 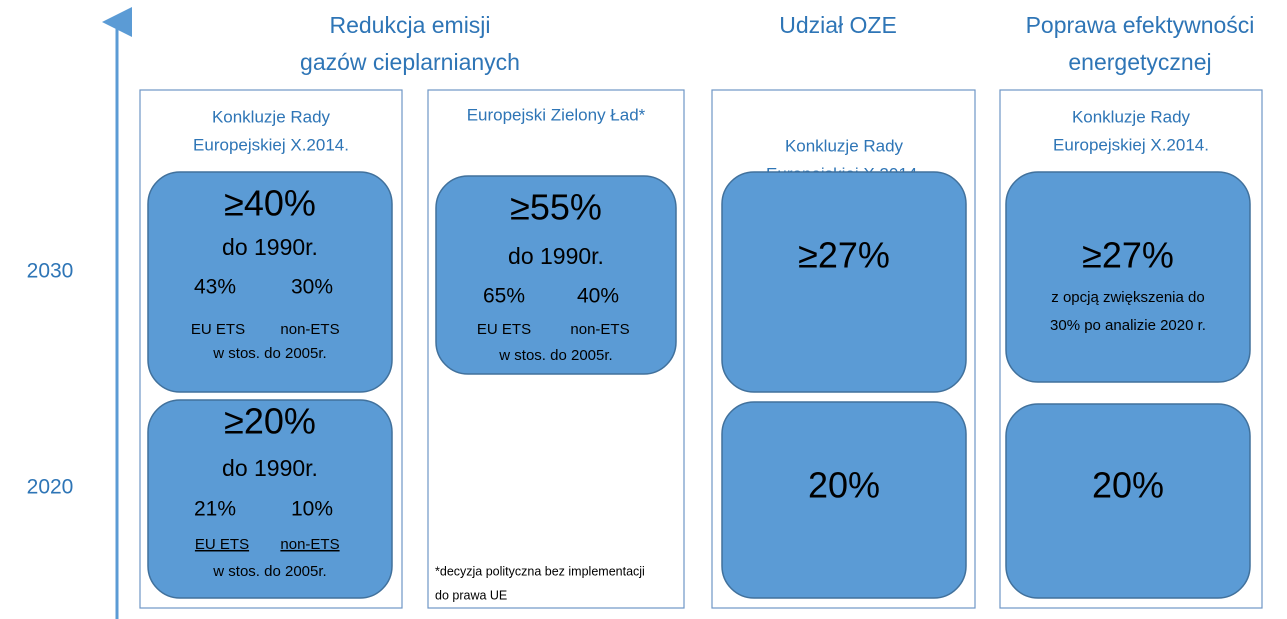 I want to click on target: ≥40%, so click(x=270, y=203).